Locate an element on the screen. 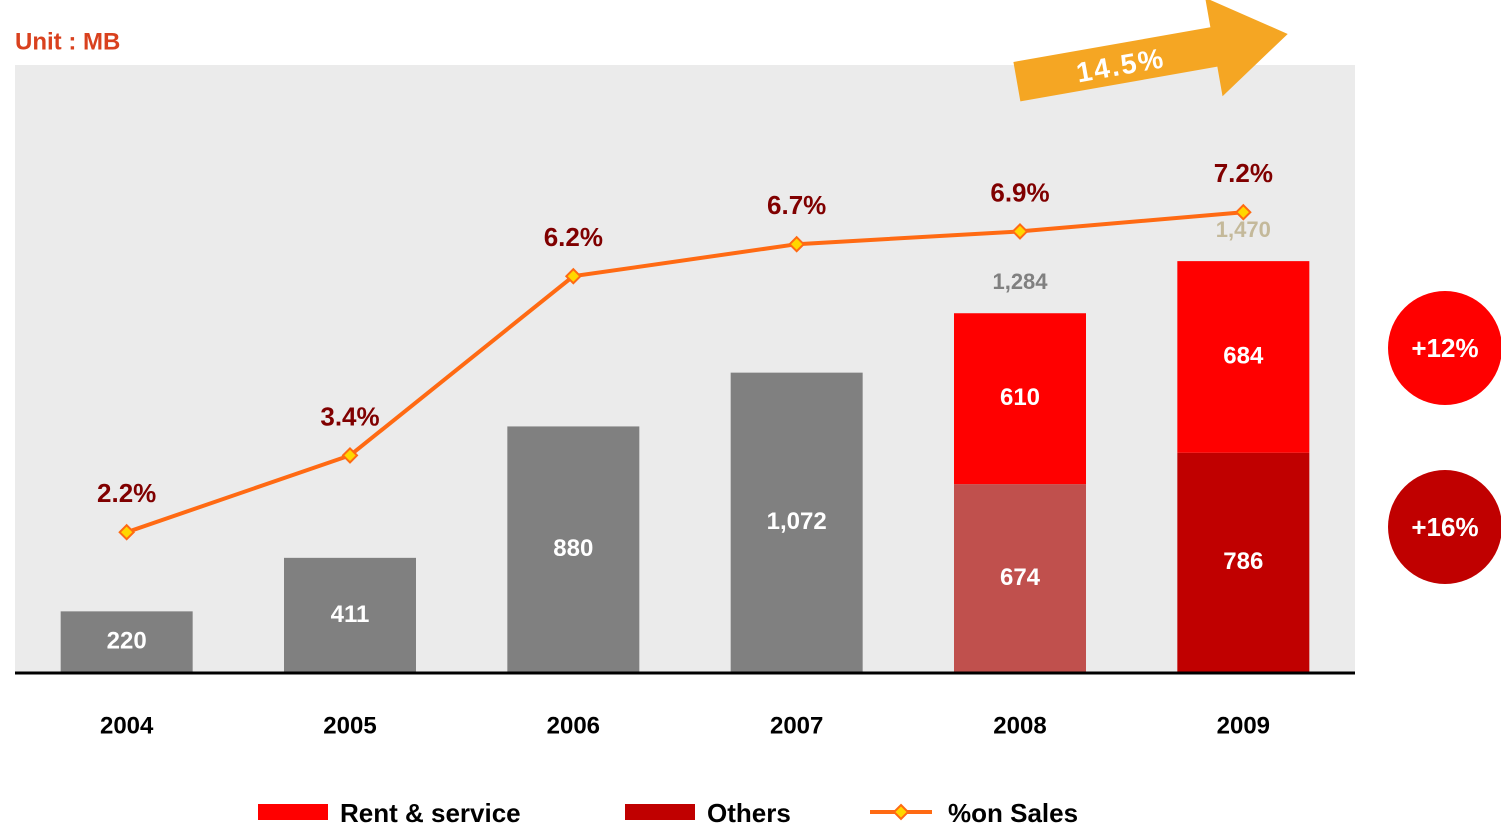  x-tick-label: 2008 is located at coordinates (1019, 725).